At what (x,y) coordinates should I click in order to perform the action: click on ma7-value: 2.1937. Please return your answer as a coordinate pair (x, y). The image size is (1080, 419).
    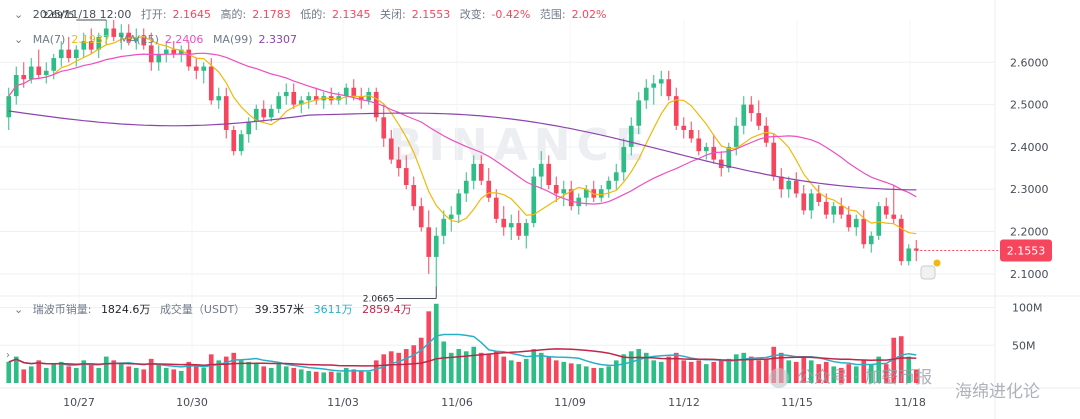
    Looking at the image, I should click on (90, 39).